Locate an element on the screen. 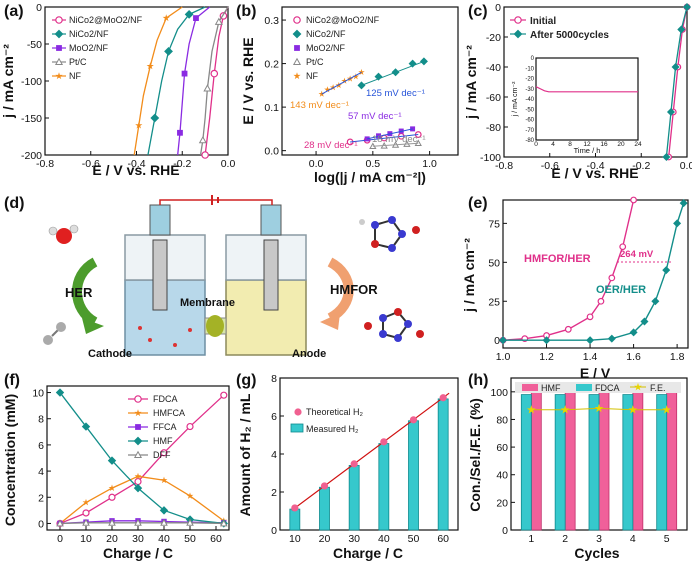 The width and height of the screenshot is (692, 566). electrolysis-cell is located at coordinates (215, 275).